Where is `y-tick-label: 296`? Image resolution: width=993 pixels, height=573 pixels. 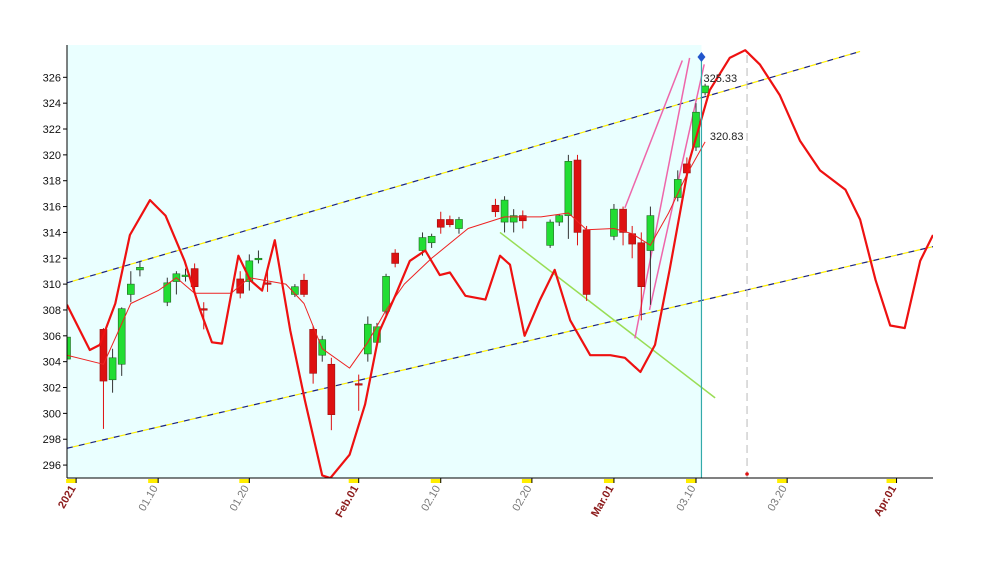 y-tick-label: 296 is located at coordinates (52, 466).